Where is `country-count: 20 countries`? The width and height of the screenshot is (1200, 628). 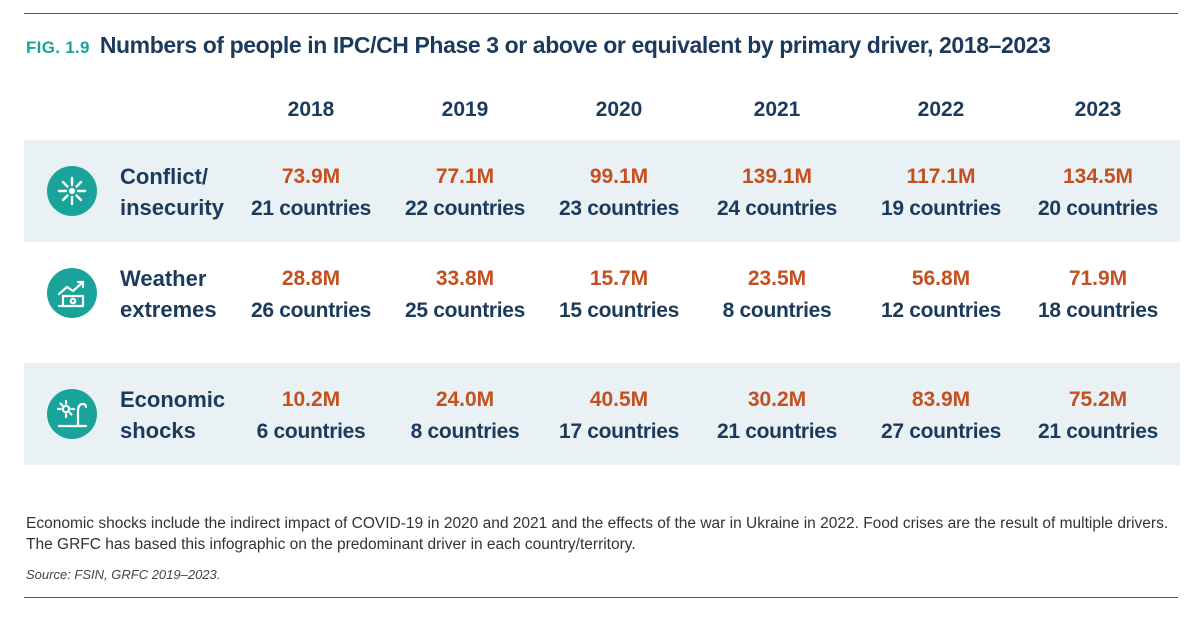
country-count: 20 countries is located at coordinates (1098, 208).